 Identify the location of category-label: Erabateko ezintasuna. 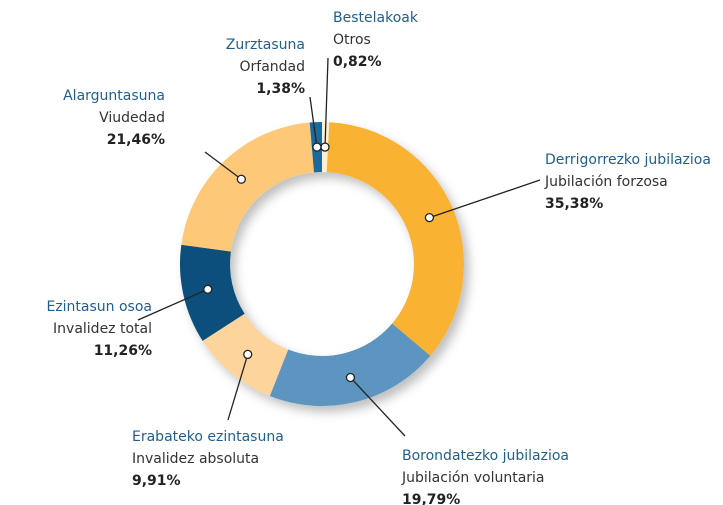
(208, 437).